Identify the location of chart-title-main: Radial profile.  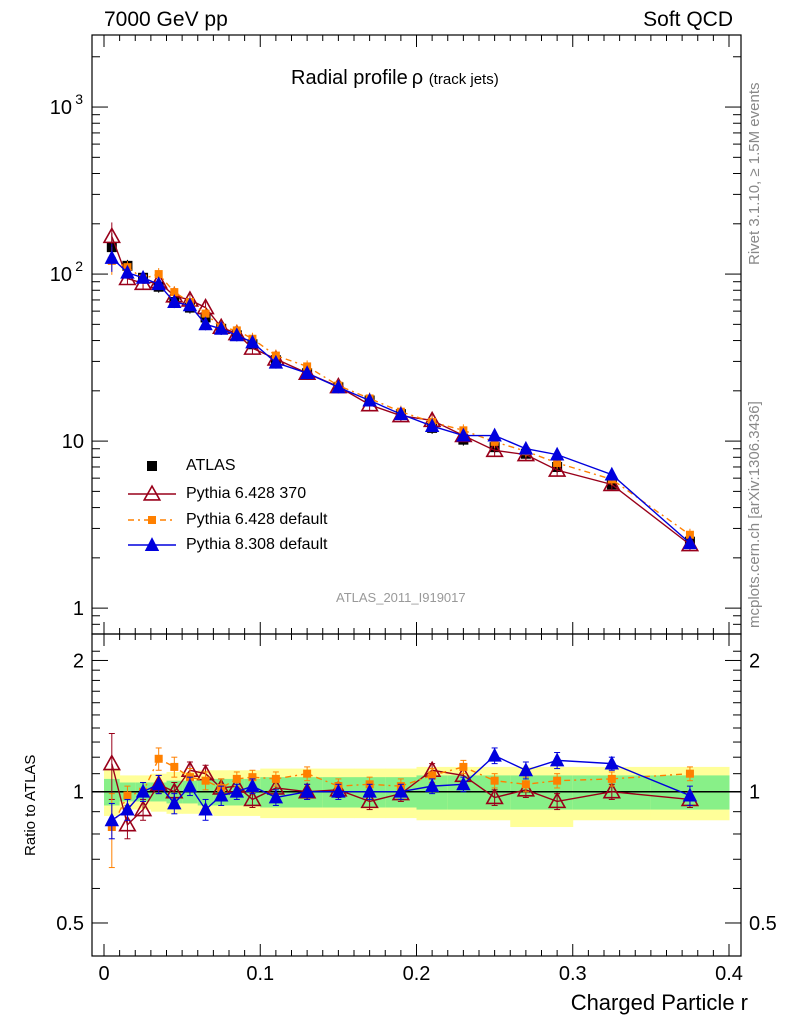
(349, 78).